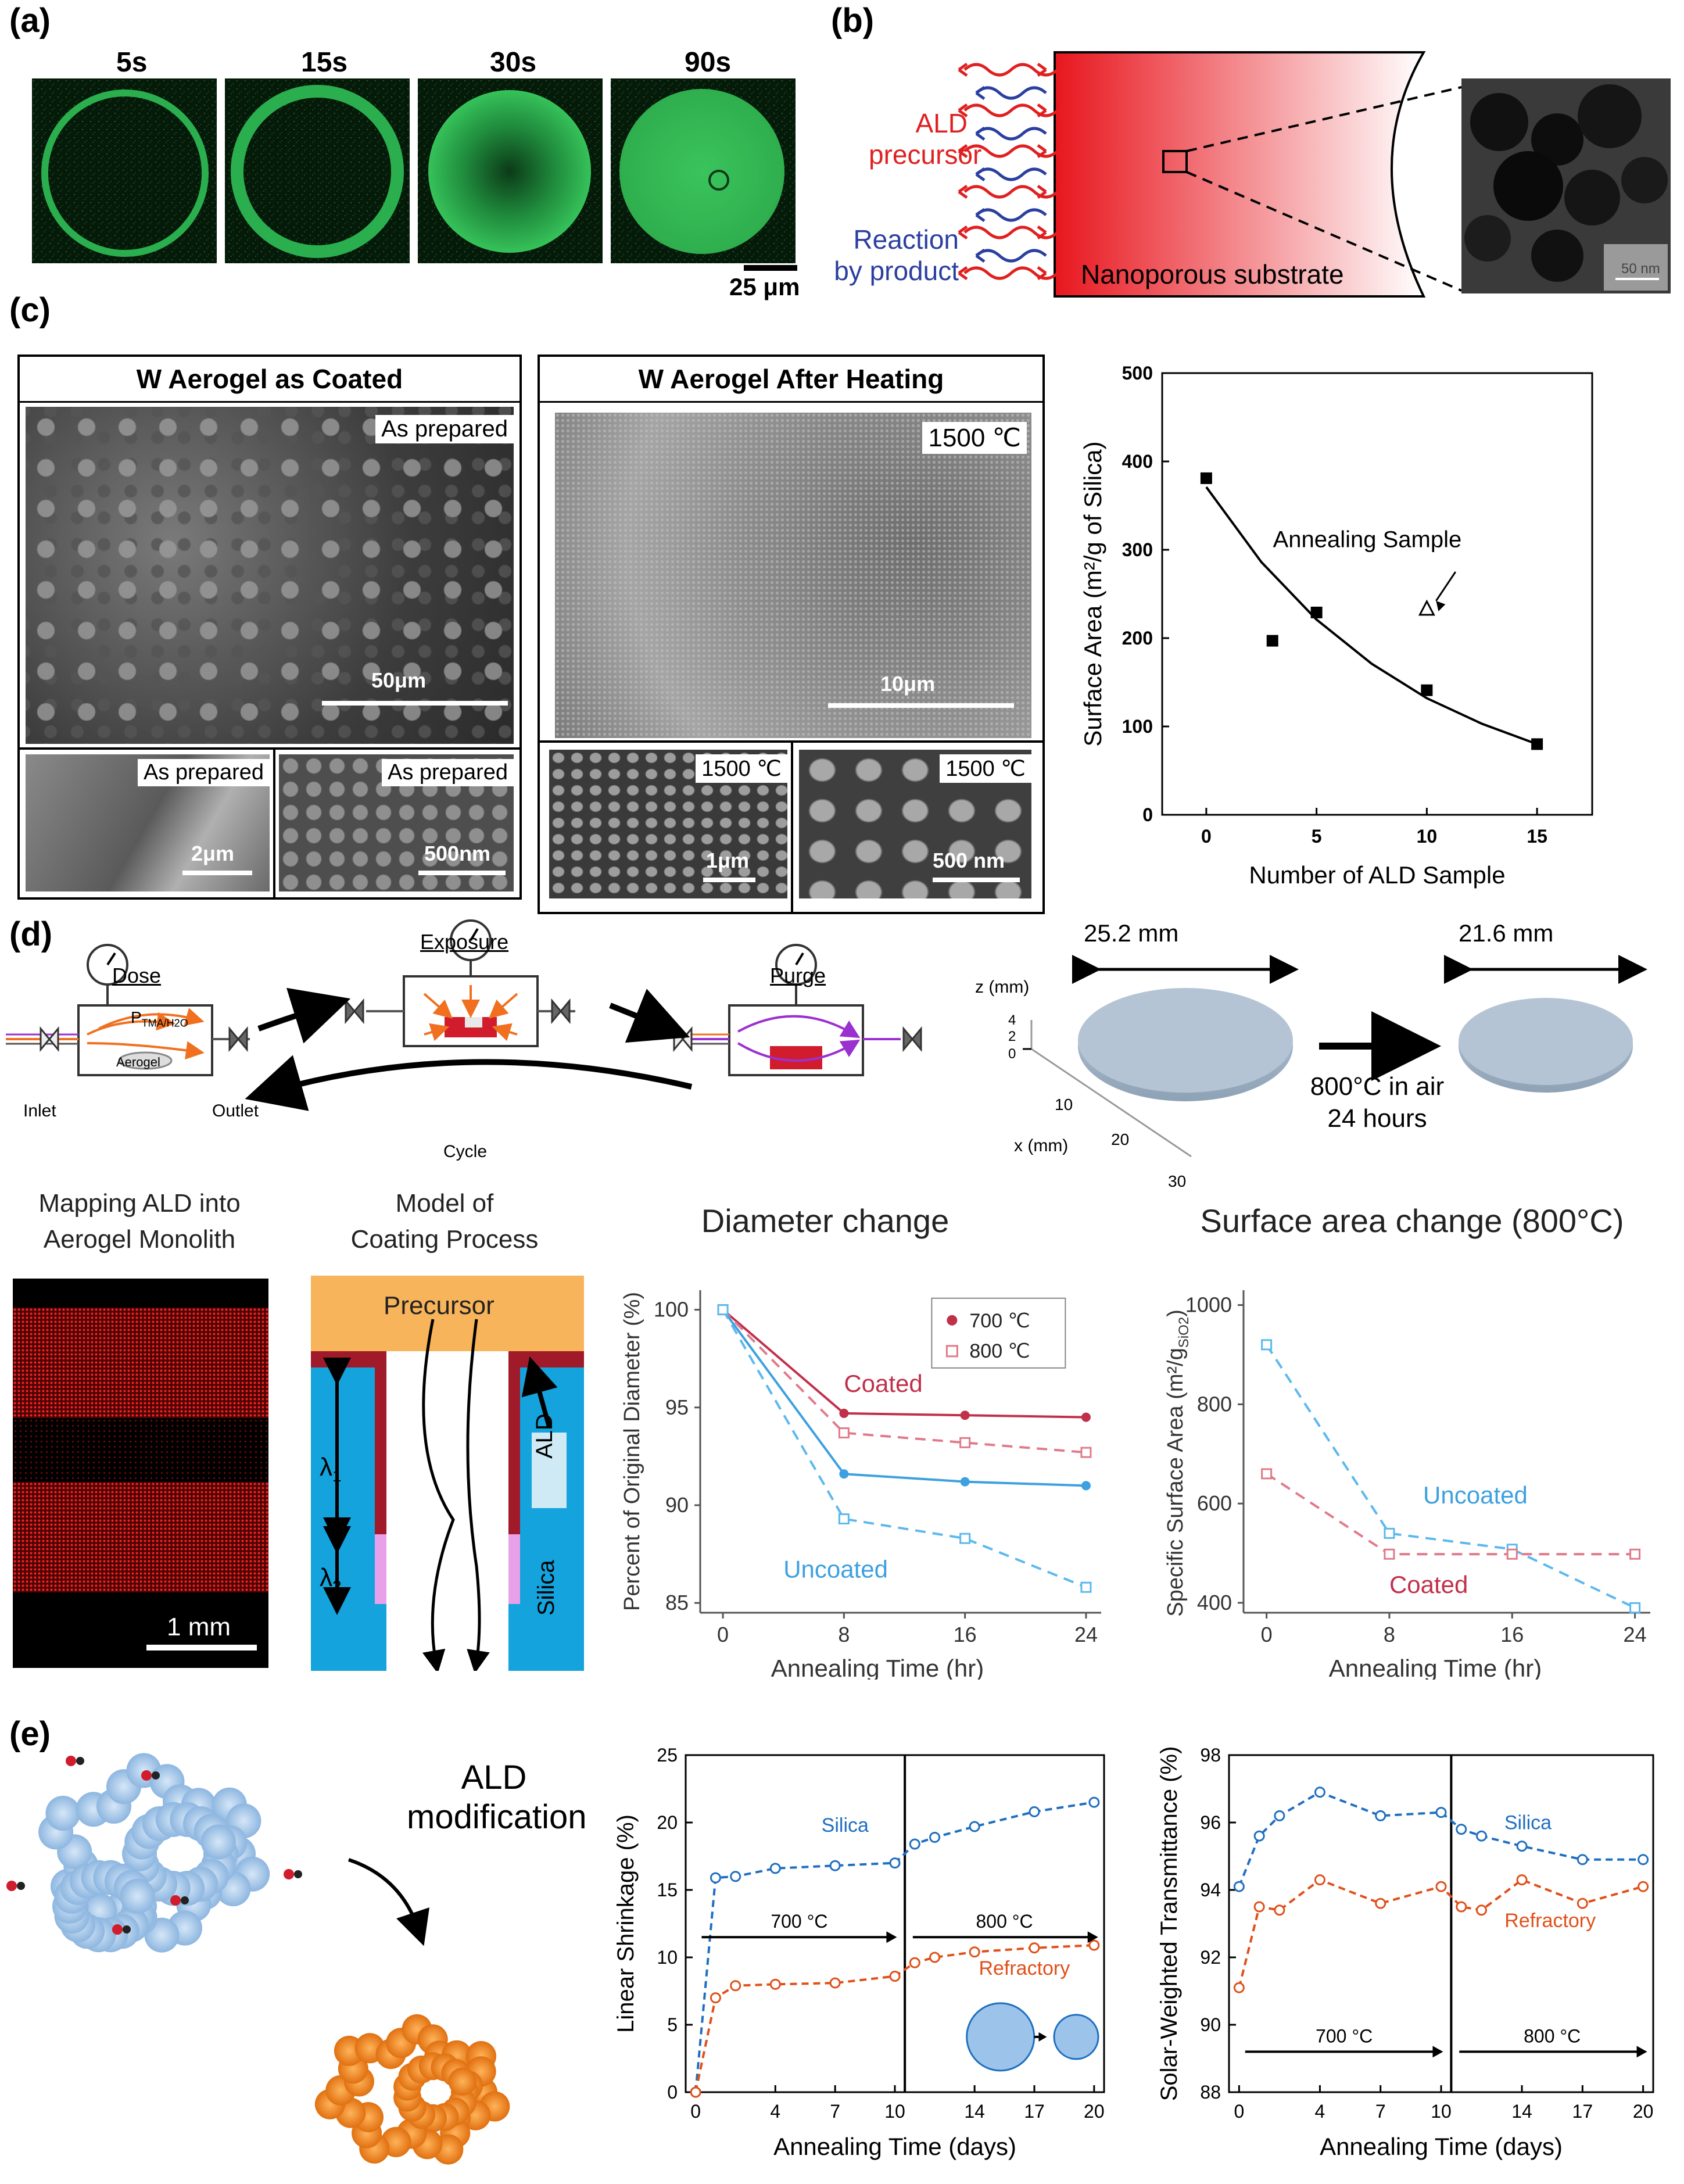 This screenshot has width=1684, height=2184. I want to click on purge-chamber, so click(797, 1010).